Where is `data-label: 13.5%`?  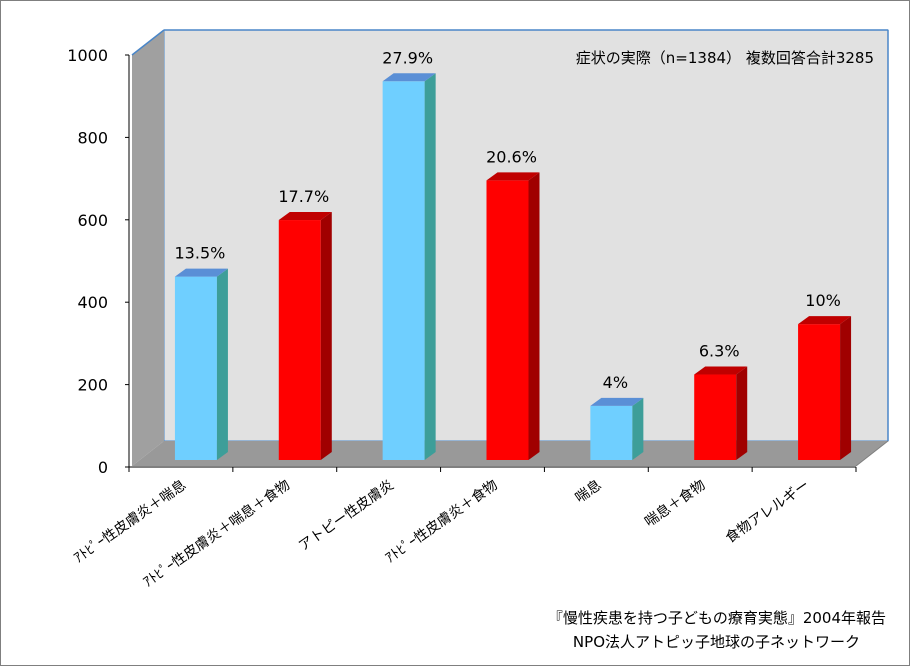 data-label: 13.5% is located at coordinates (200, 253).